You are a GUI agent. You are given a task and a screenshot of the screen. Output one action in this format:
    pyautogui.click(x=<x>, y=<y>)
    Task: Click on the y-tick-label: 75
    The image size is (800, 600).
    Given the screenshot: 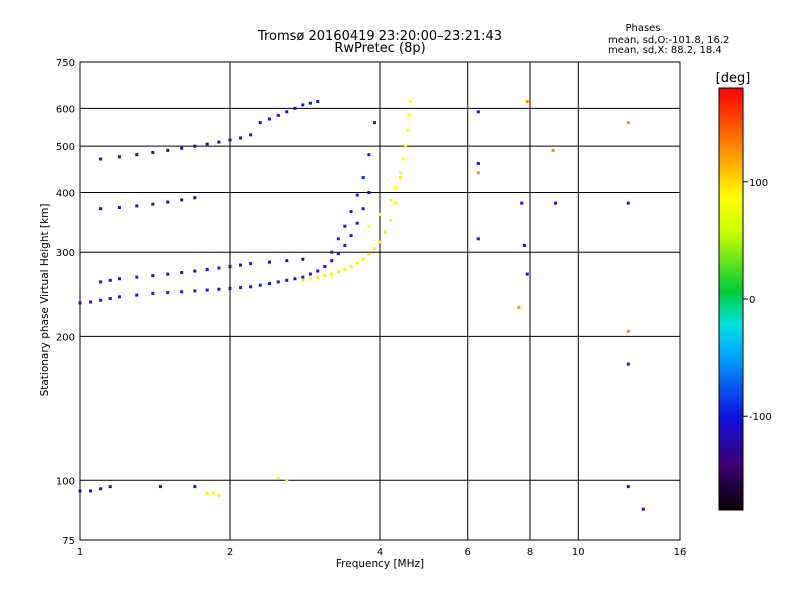 What is the action you would take?
    pyautogui.click(x=68, y=541)
    